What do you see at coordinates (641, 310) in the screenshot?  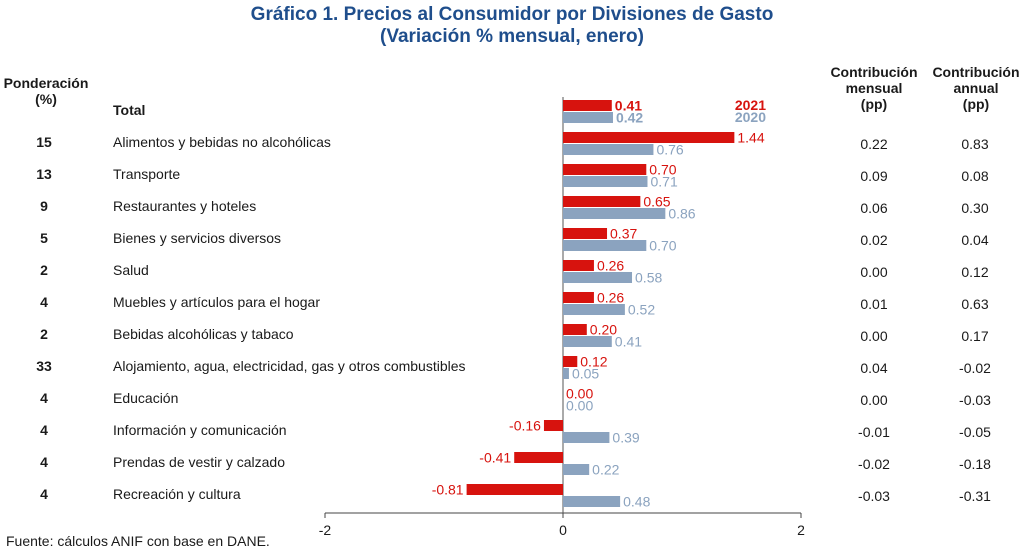 I see `data-label-2020: 0.52` at bounding box center [641, 310].